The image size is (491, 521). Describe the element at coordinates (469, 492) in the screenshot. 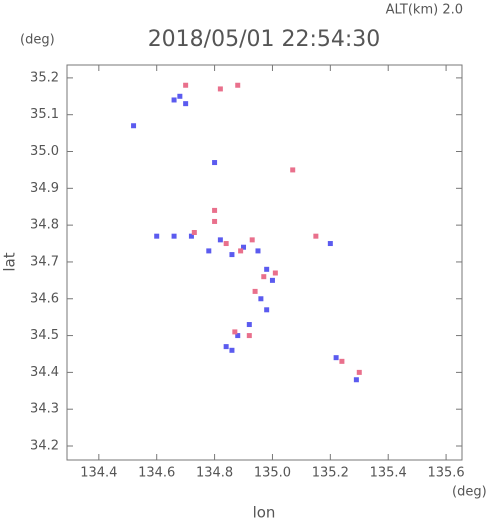

I see `x-unit: (deg)` at that location.